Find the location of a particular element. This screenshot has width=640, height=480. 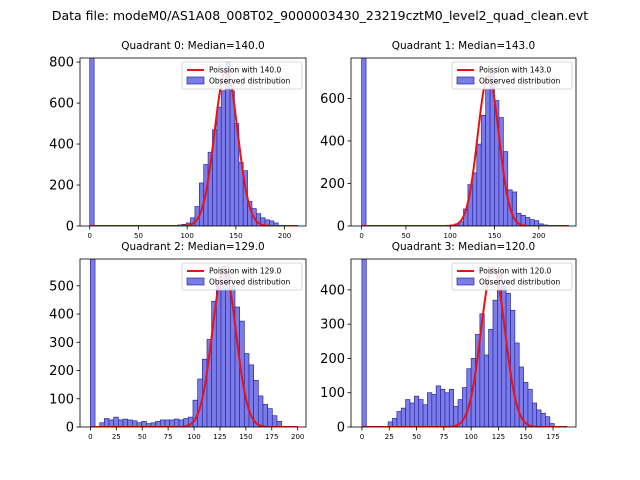

quadrant-1-legend-fit-label: Poission with 143.0 is located at coordinates (515, 70).